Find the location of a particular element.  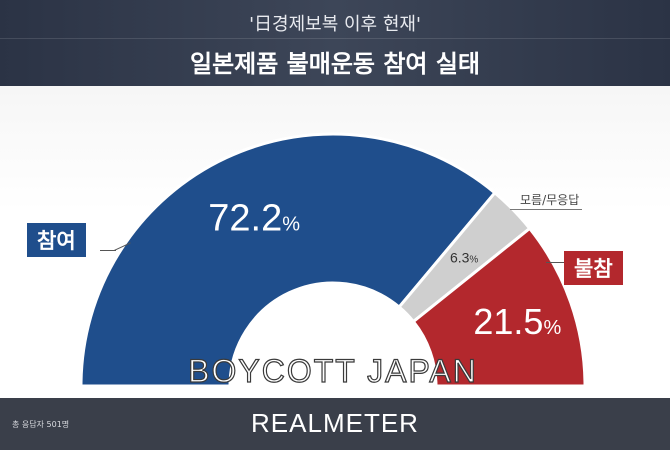

legend-leader-not-participate is located at coordinates (555, 262).